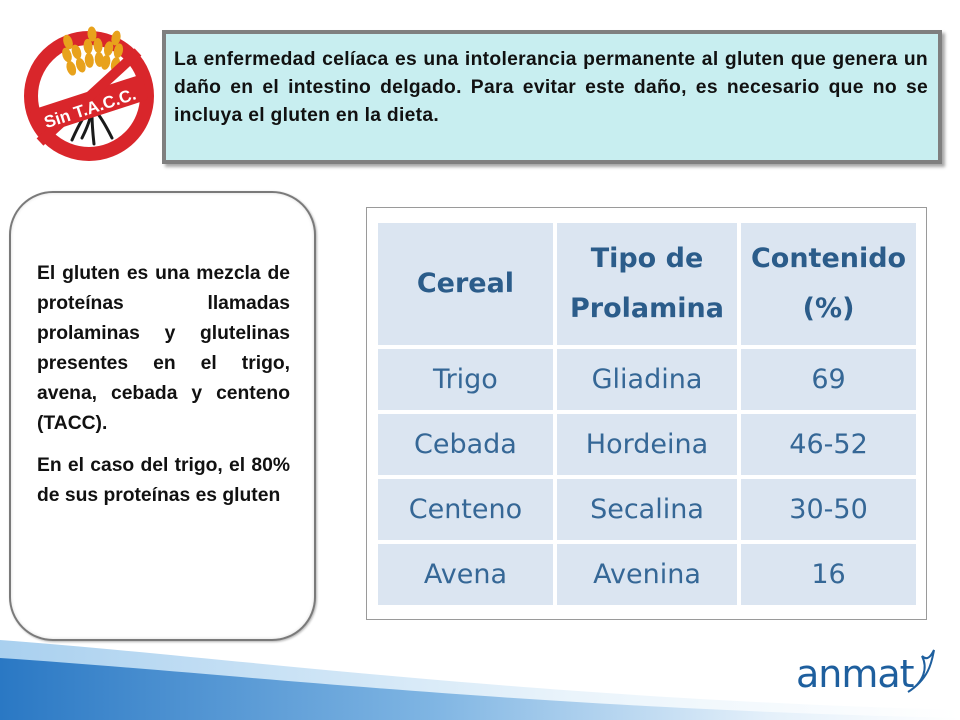  I want to click on header-cereal: Cereal, so click(465, 284).